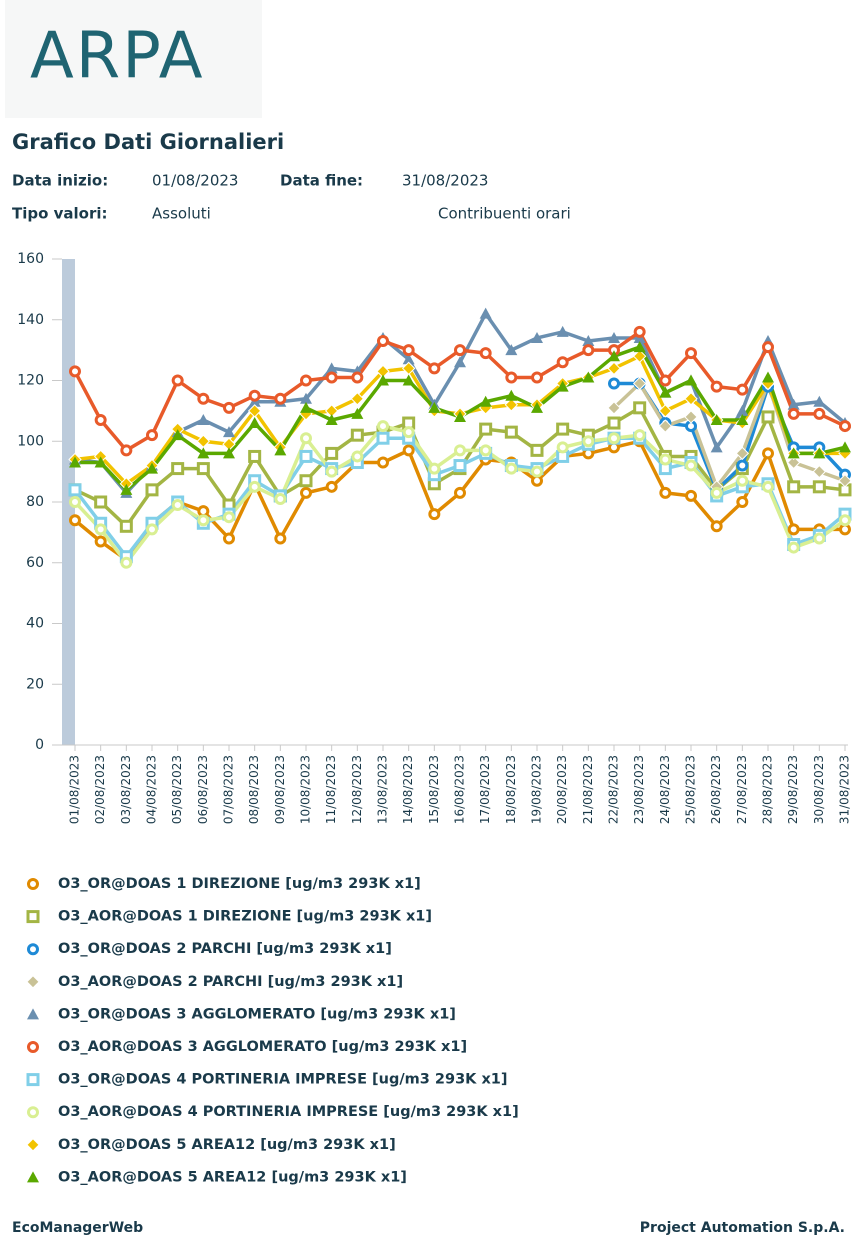  What do you see at coordinates (742, 789) in the screenshot?
I see `x-tick-label: 27/08/2023` at bounding box center [742, 789].